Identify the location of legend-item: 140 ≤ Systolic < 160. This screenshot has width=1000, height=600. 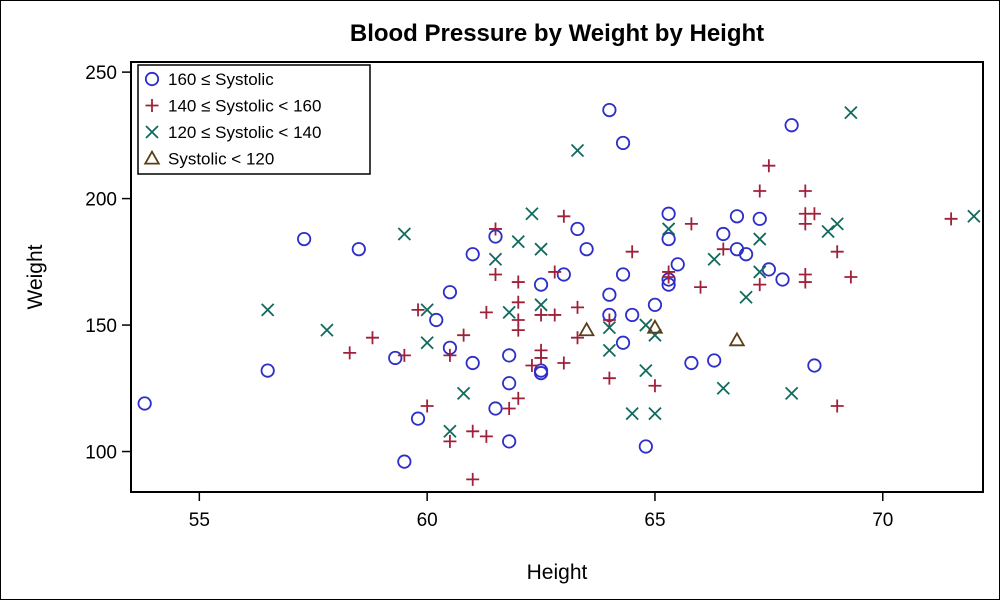
(233, 106).